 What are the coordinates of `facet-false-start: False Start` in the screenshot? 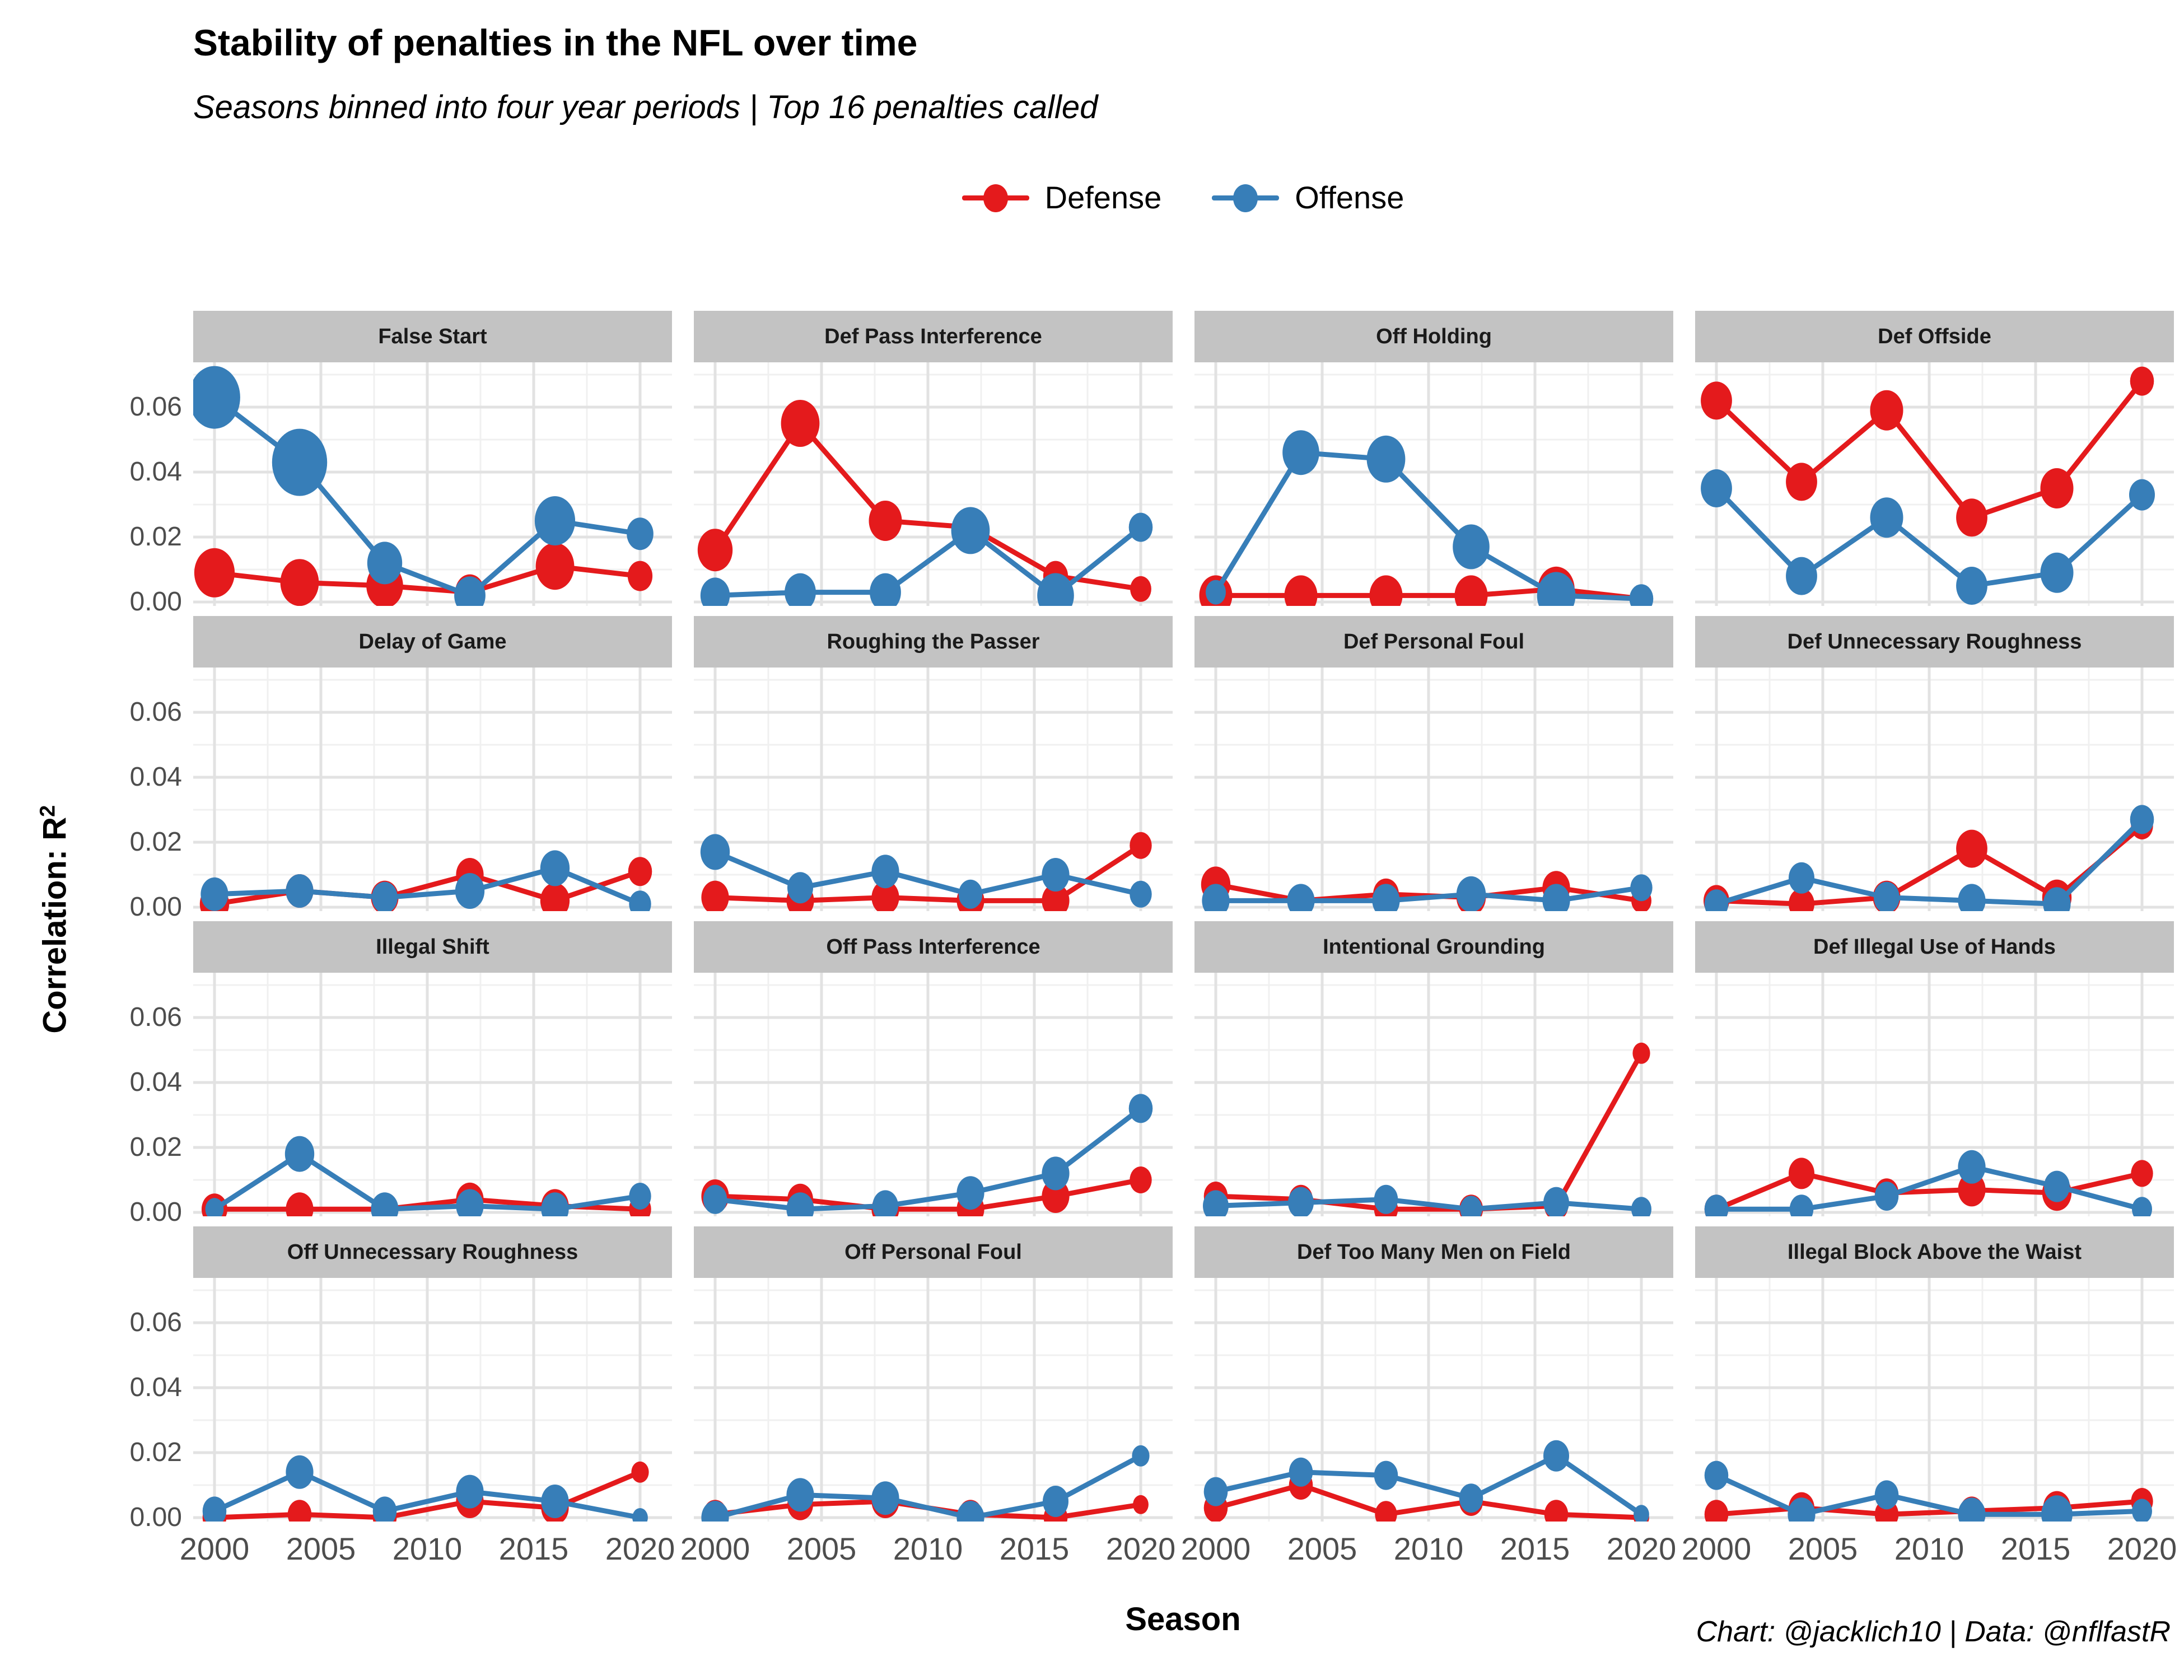 It's located at (433, 459).